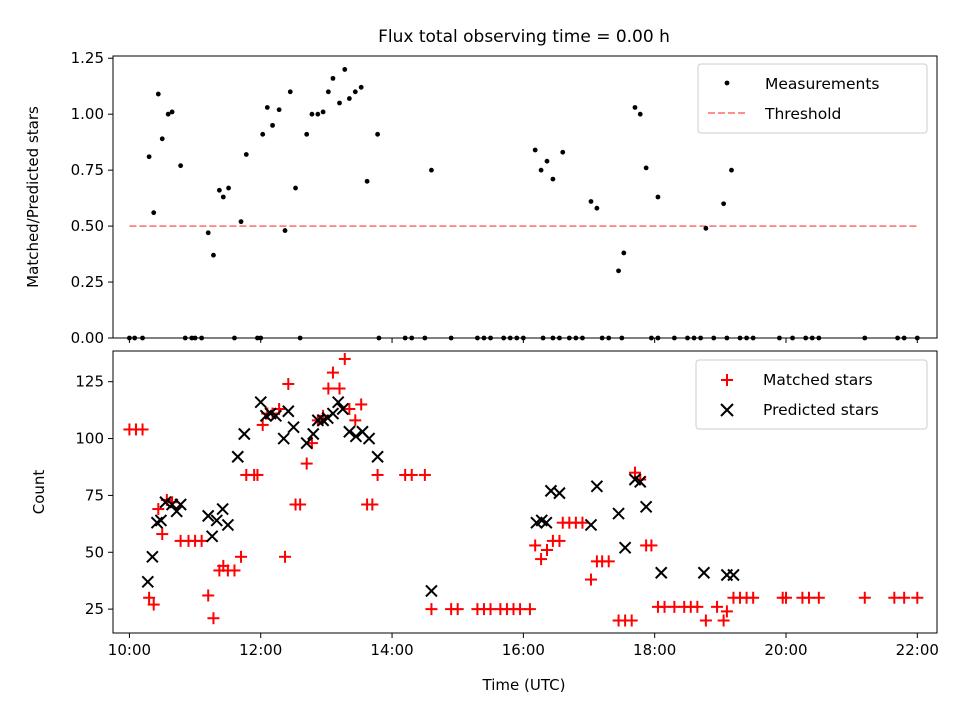 This screenshot has width=960, height=720. I want to click on x-tick-label: 20:00, so click(785, 650).